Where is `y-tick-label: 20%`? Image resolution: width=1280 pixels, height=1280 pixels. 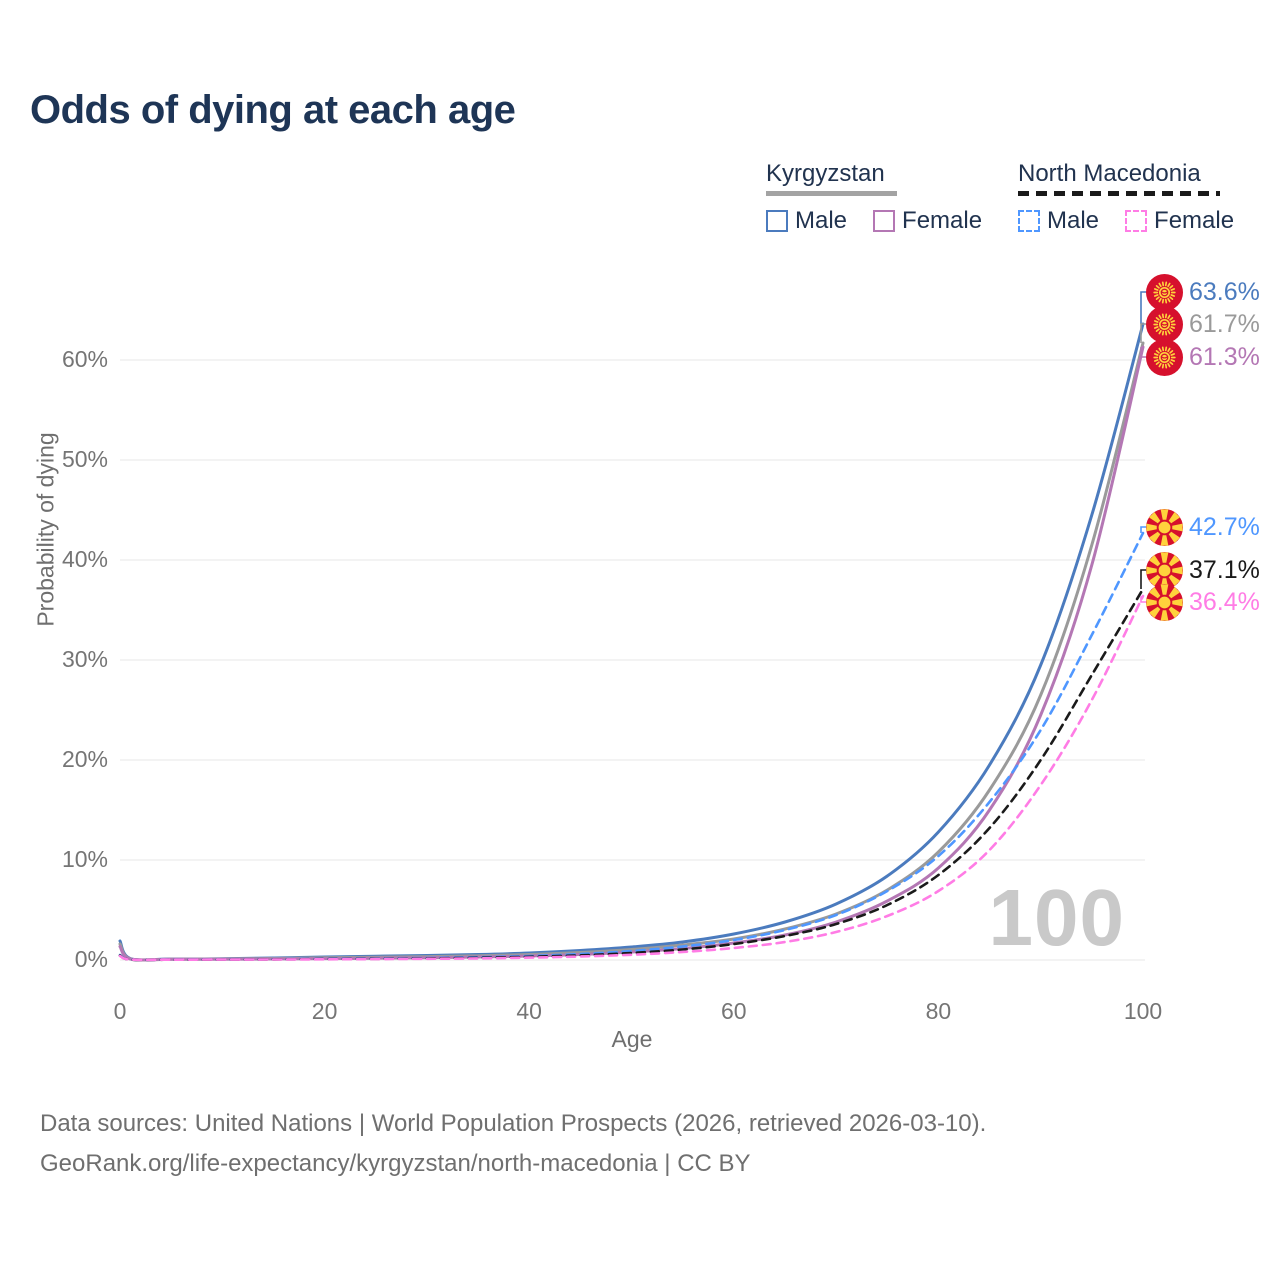
y-tick-label: 20% is located at coordinates (84, 759).